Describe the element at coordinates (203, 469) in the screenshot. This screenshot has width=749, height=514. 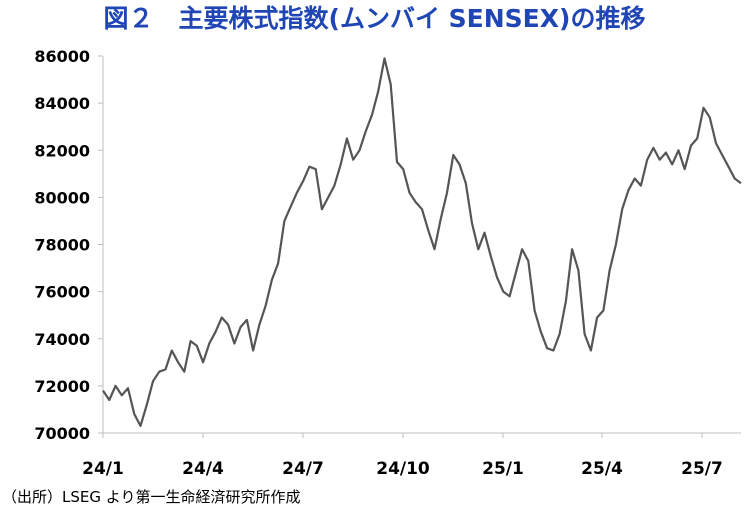
I see `x-tick-label: 24/4` at that location.